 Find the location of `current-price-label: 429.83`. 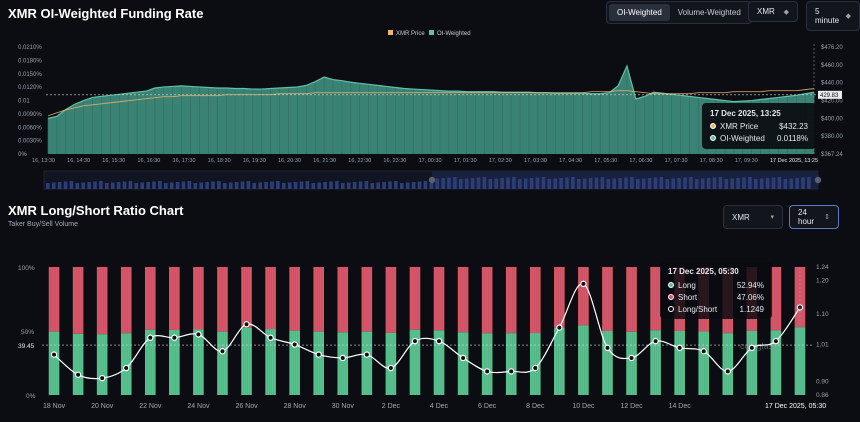

current-price-label: 429.83 is located at coordinates (829, 96).